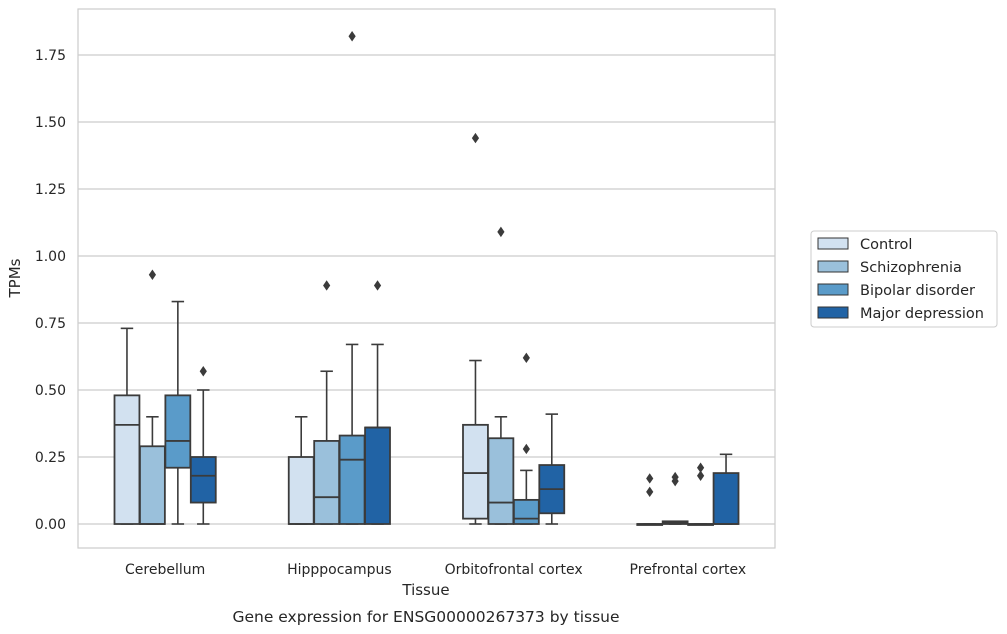 The width and height of the screenshot is (1007, 634). What do you see at coordinates (688, 570) in the screenshot?
I see `x-tick-label: Prefrontal cortex` at bounding box center [688, 570].